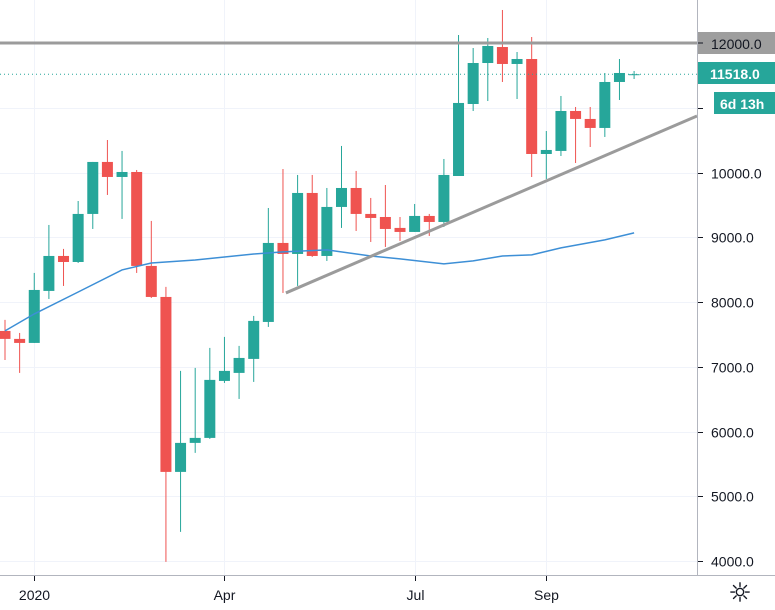 Image resolution: width=775 pixels, height=610 pixels. What do you see at coordinates (416, 595) in the screenshot?
I see `x-tick-label: Jul` at bounding box center [416, 595].